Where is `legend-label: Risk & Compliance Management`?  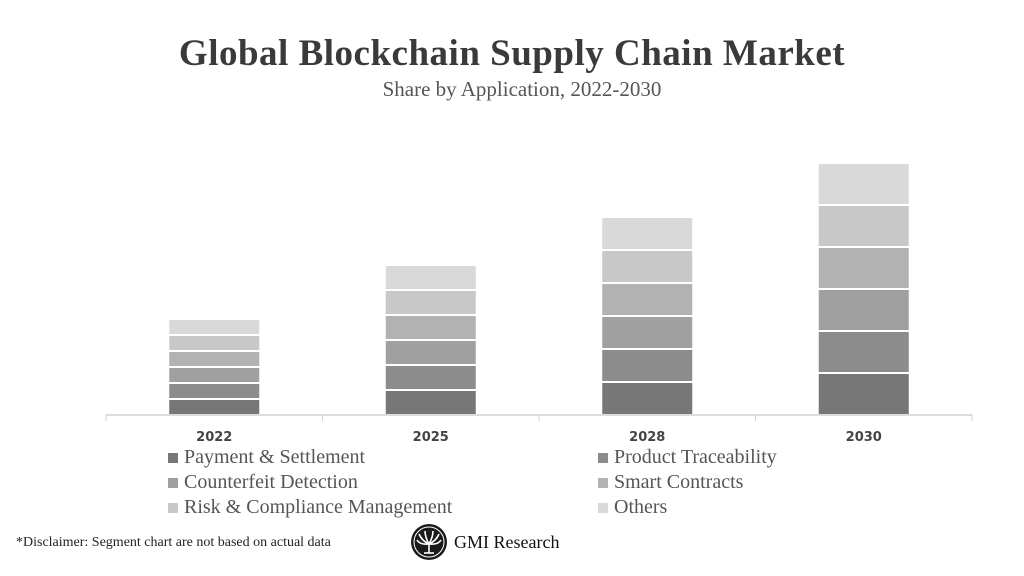
legend-label: Risk & Compliance Management is located at coordinates (318, 507).